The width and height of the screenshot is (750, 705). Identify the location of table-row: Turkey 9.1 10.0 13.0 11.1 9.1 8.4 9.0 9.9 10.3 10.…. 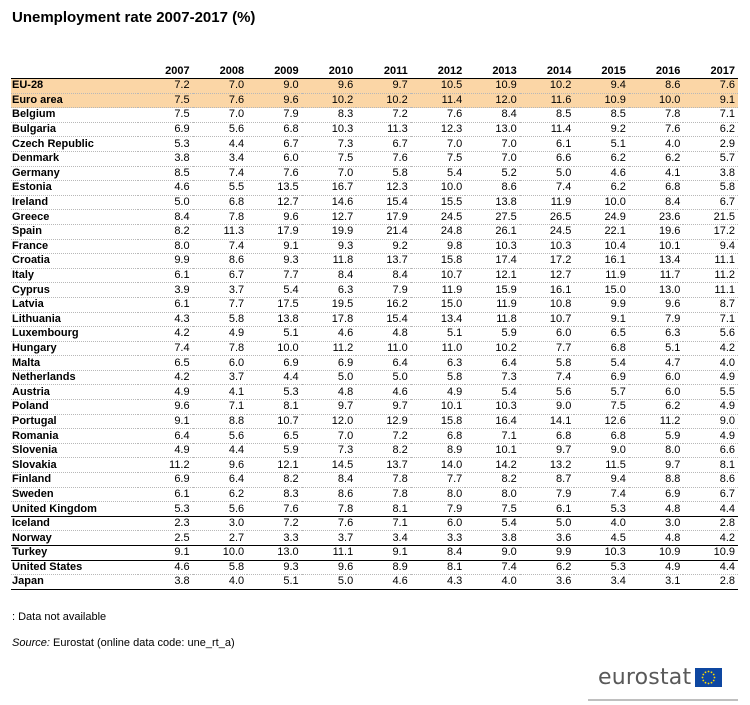
(374, 553).